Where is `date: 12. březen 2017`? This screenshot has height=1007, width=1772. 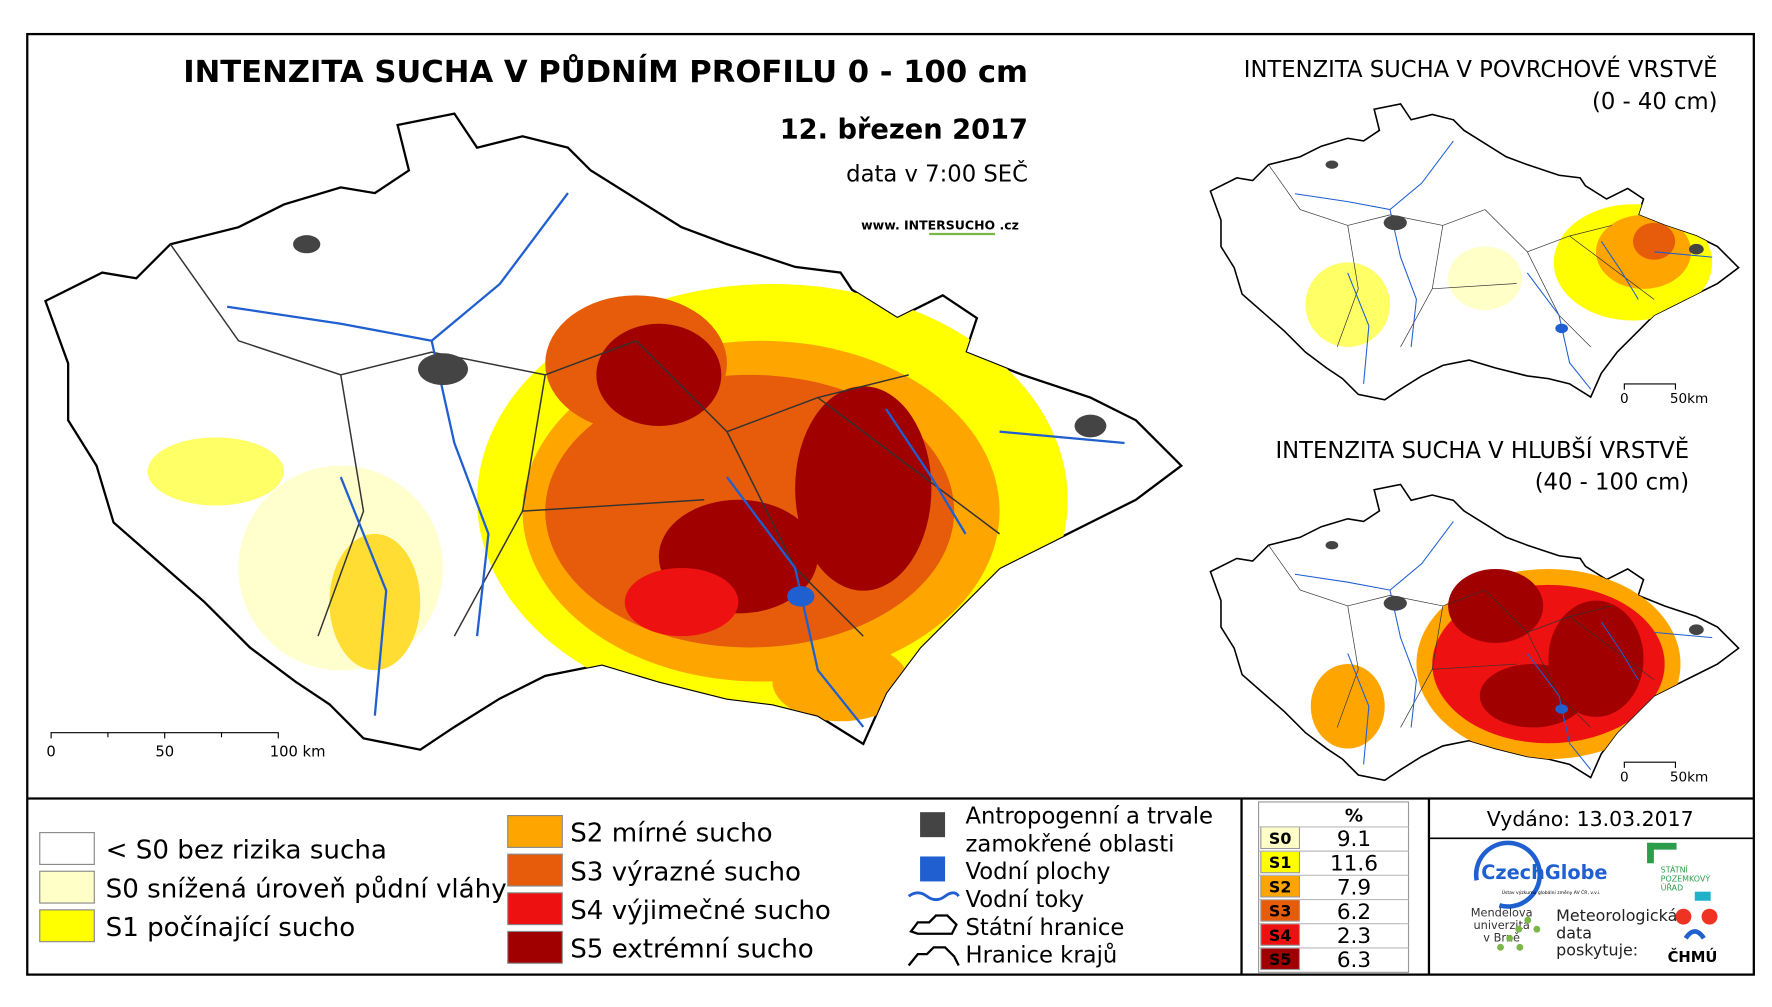
date: 12. březen 2017 is located at coordinates (904, 130).